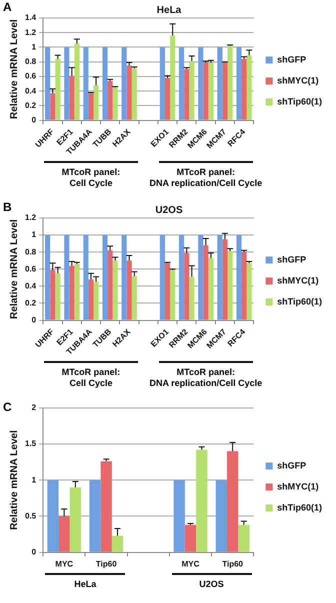 This screenshot has width=336, height=603. I want to click on chart-title: U2OS, so click(169, 210).